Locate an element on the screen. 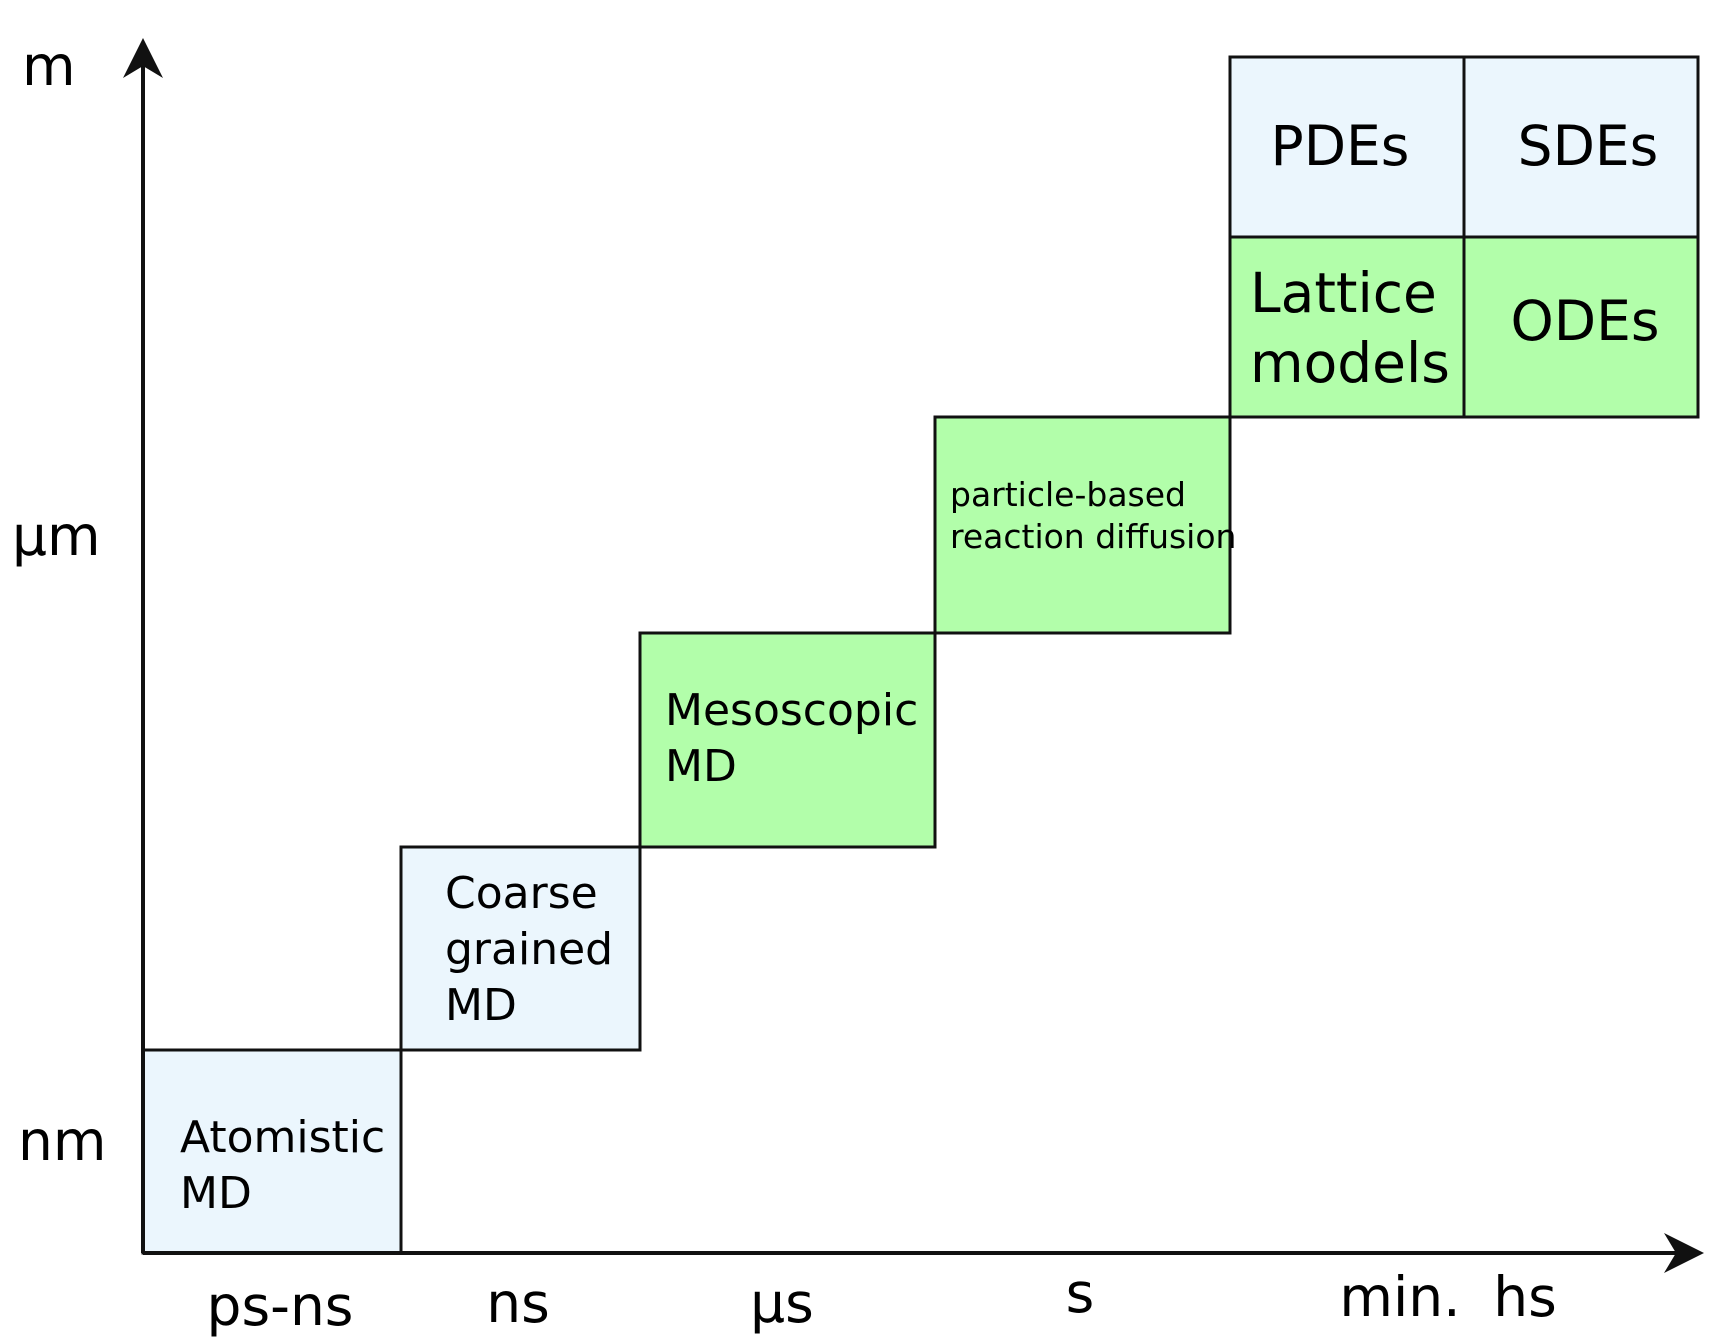 This screenshot has height=1339, width=1718. box-particle-based-reaction-diffusion: particle-based reaction diffusion is located at coordinates (1084, 525).